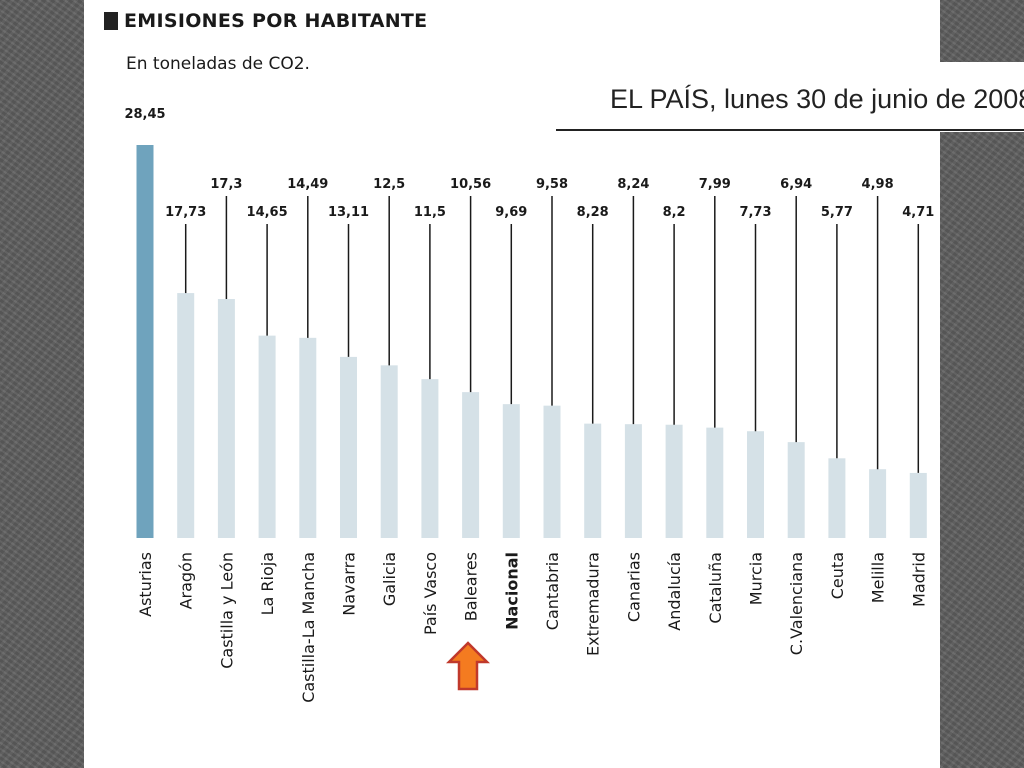 The height and width of the screenshot is (768, 1024). Describe the element at coordinates (267, 212) in the screenshot. I see `value-label-la-rioja: 14,65` at that location.